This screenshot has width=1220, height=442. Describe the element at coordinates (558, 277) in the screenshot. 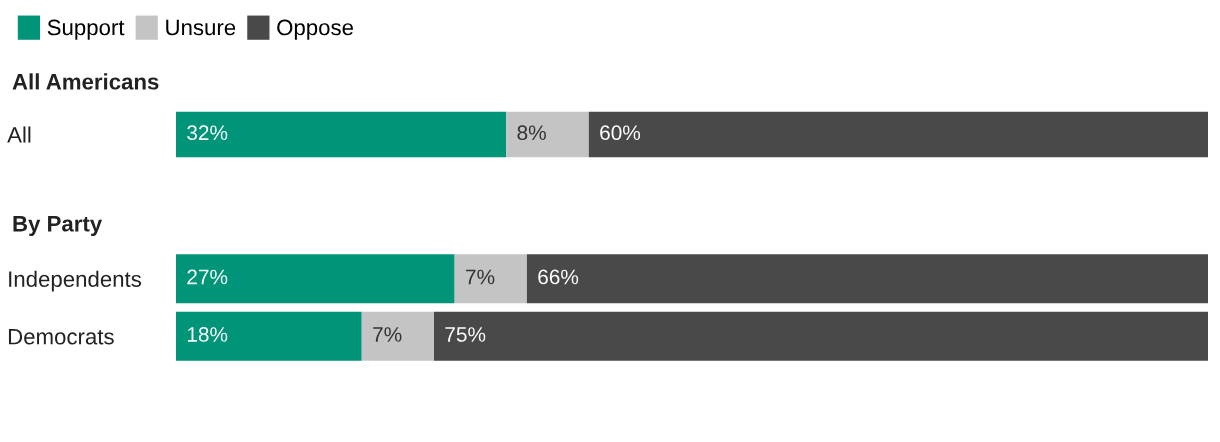

I see `data-label: 66%` at that location.